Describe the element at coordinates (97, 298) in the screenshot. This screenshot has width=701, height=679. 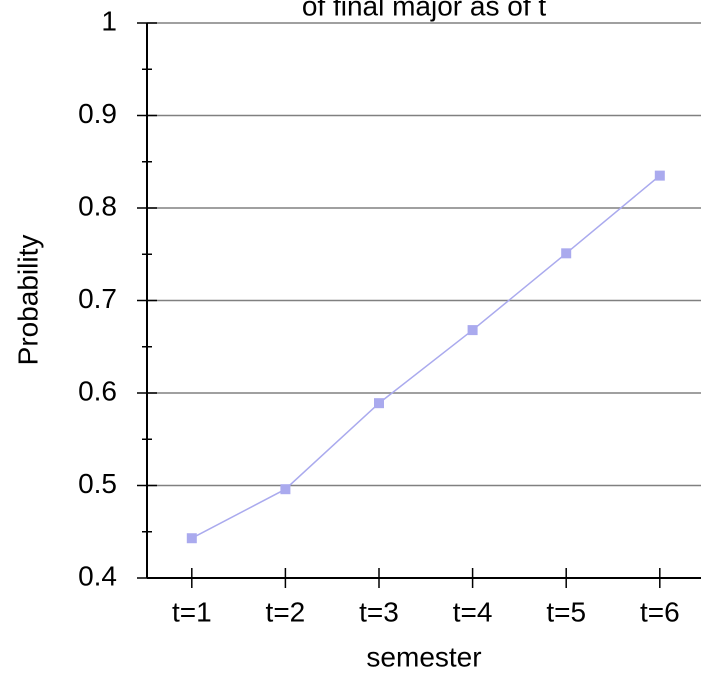
I see `y-tick-label: 0.7` at that location.